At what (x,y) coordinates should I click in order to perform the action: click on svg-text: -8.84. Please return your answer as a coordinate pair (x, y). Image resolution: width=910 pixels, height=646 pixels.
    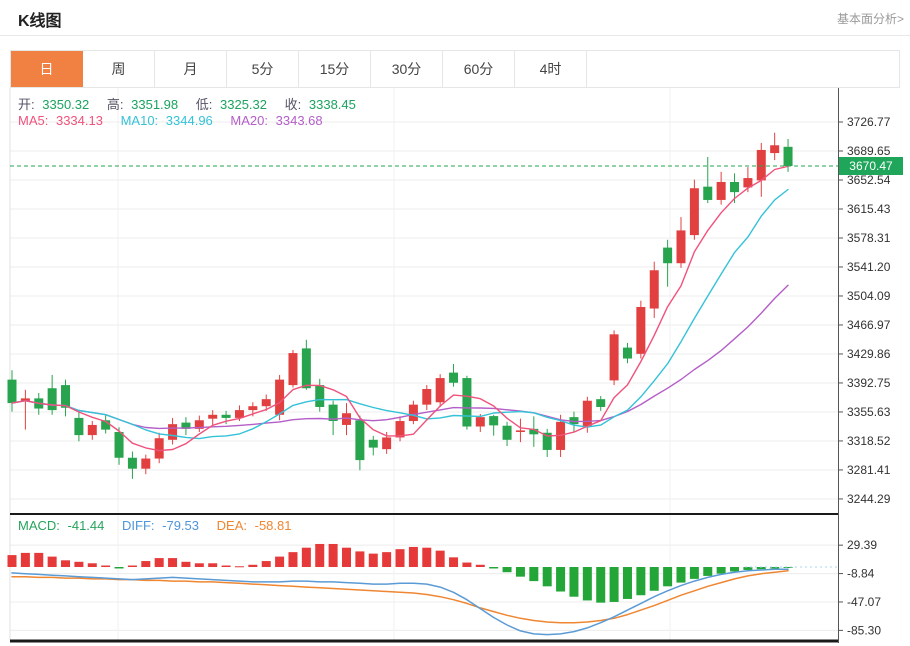
    Looking at the image, I should click on (861, 574).